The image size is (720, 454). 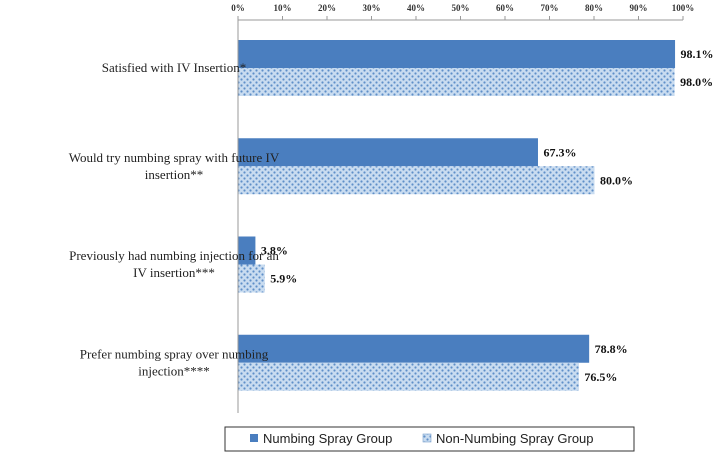 What do you see at coordinates (416, 8) in the screenshot?
I see `x-tick-label: 40%` at bounding box center [416, 8].